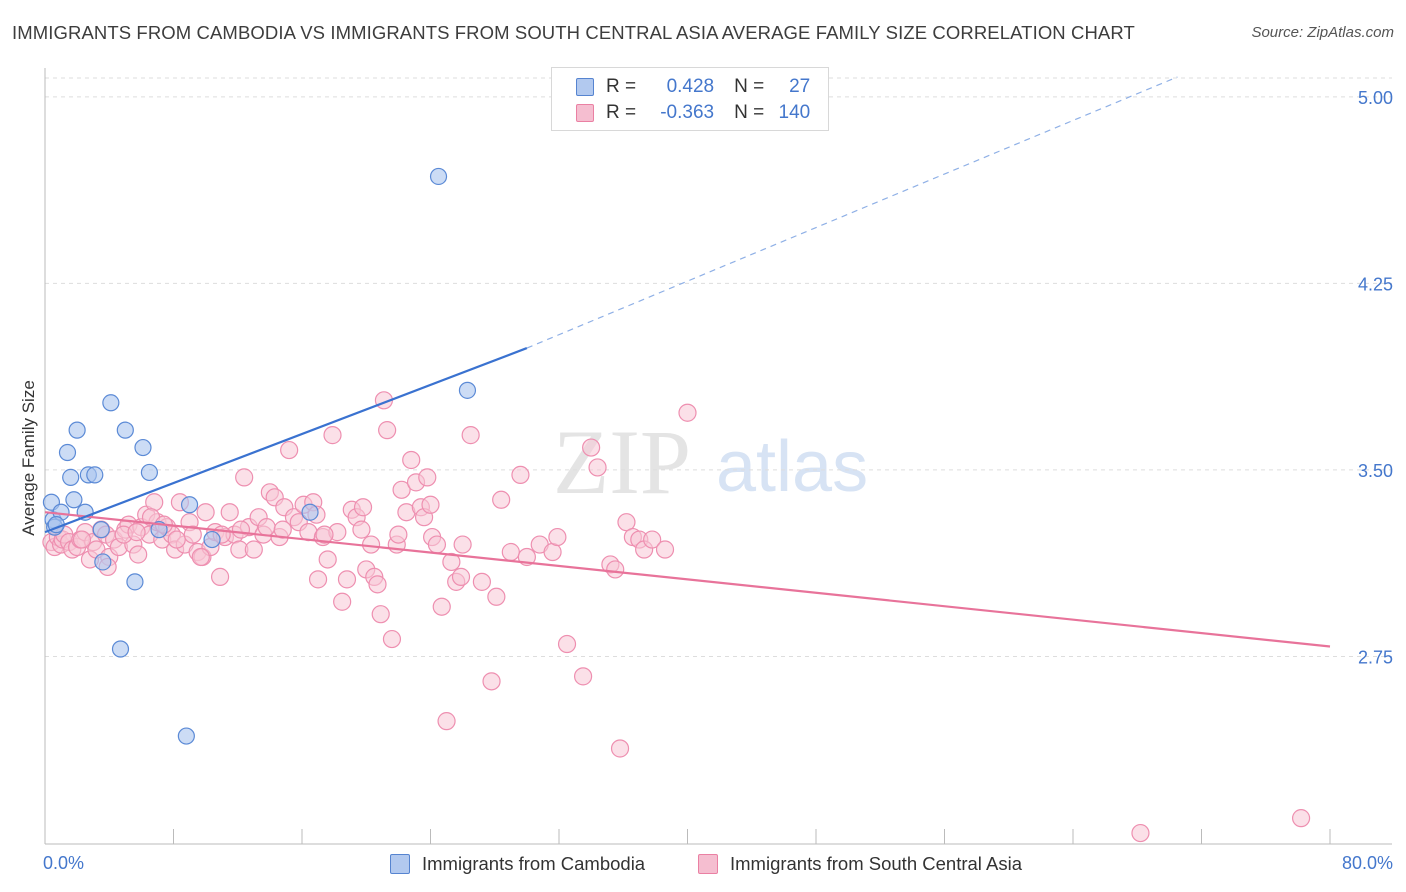 This screenshot has height=892, width=1406. Describe the element at coordinates (585, 113) in the screenshot. I see `legend-swatch-south-central-asia` at that location.